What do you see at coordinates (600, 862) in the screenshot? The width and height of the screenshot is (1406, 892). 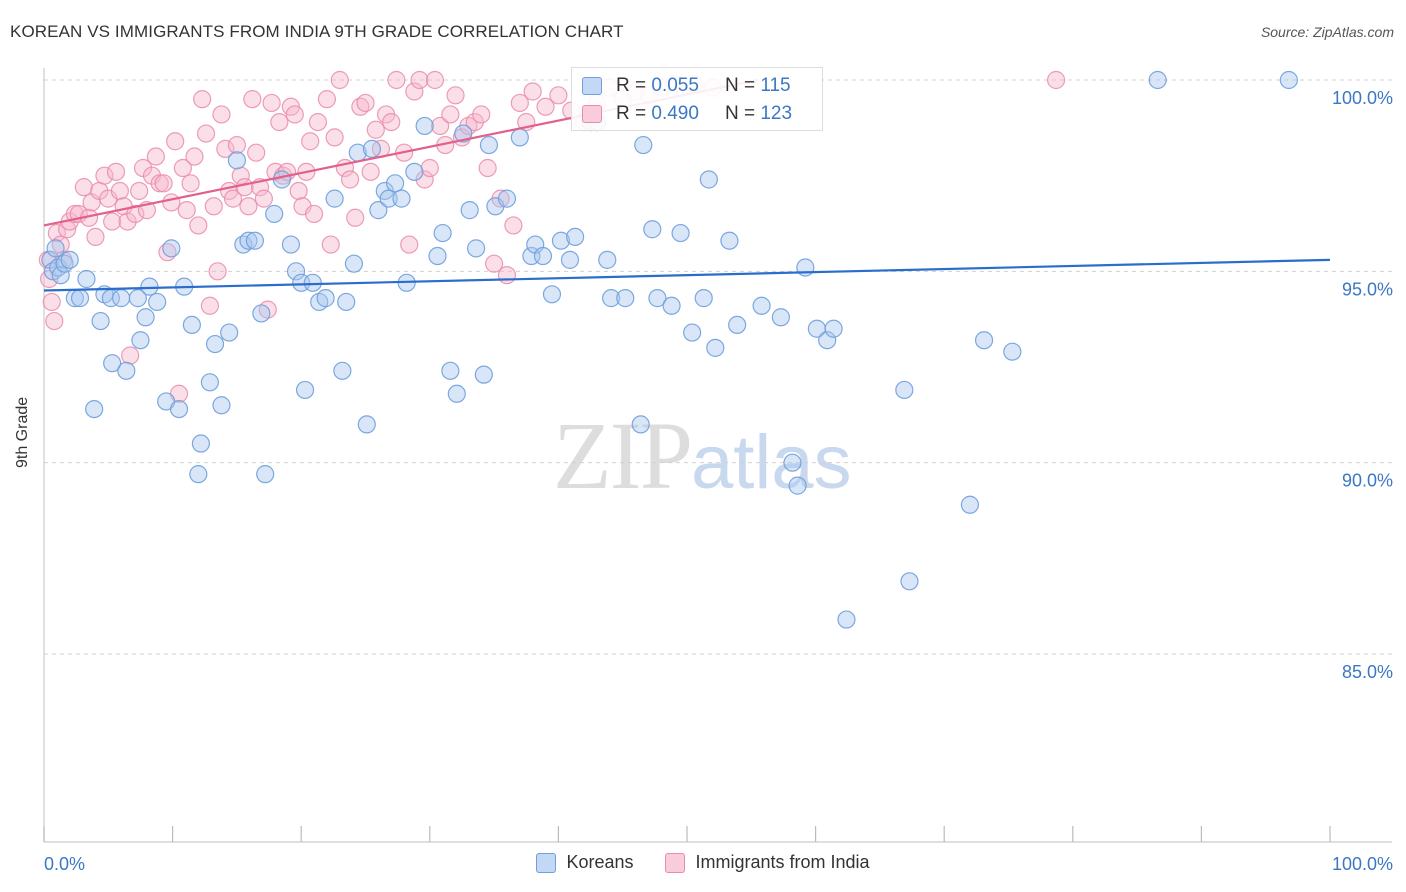 I see `koreans-label: Koreans` at bounding box center [600, 862].